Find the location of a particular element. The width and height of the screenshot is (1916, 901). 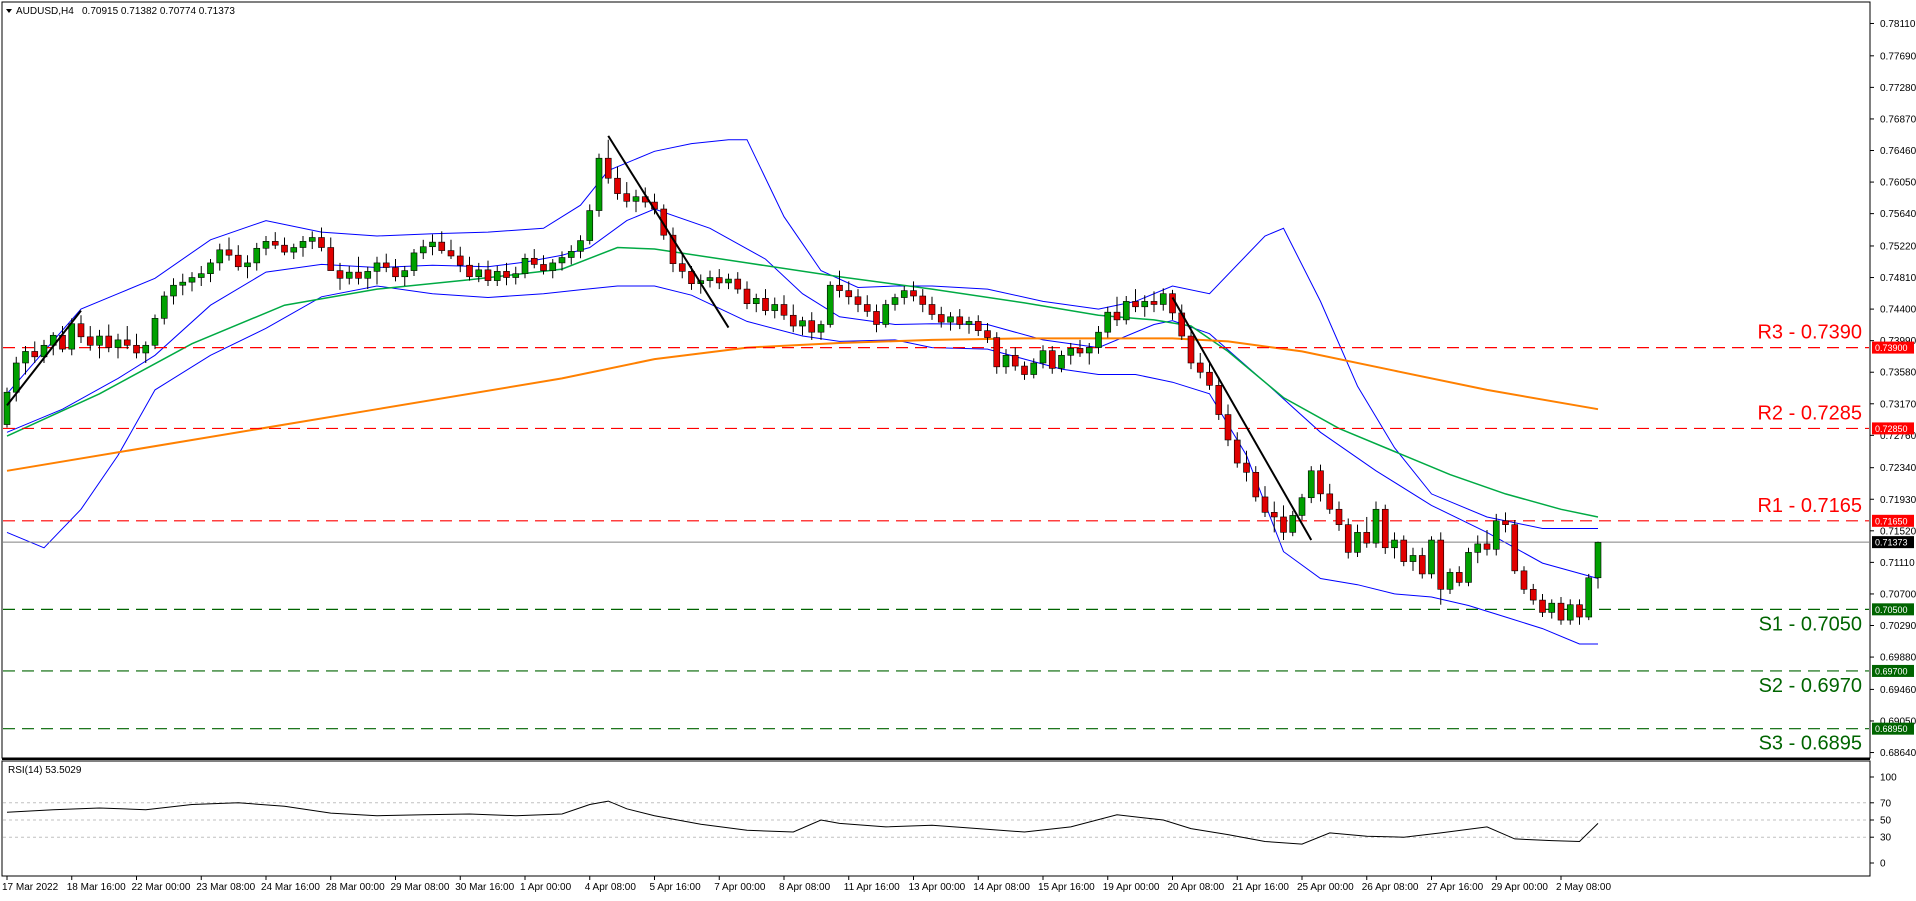

x-tick-label: 13 Apr 00:00 is located at coordinates (937, 887).